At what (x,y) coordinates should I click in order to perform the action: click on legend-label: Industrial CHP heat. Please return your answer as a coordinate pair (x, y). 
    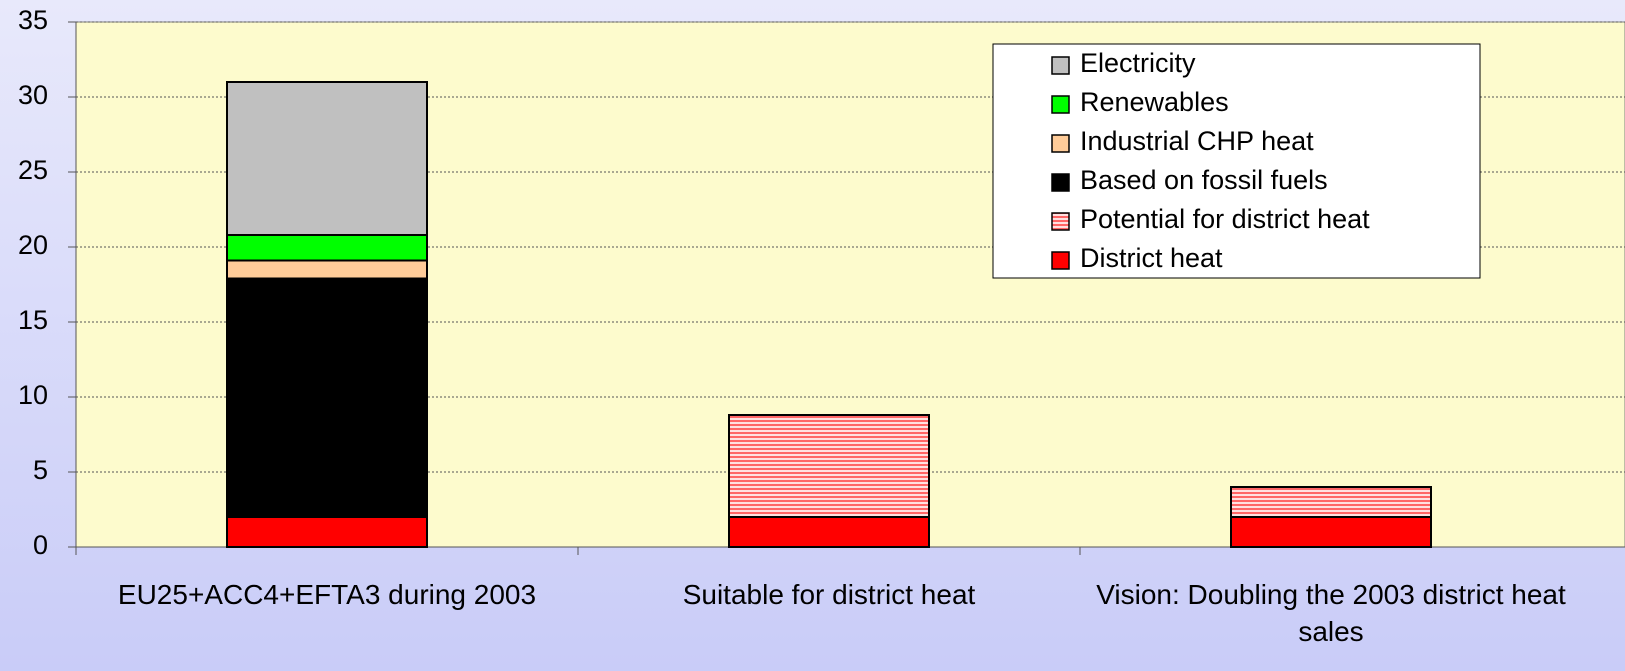
    Looking at the image, I should click on (1197, 141).